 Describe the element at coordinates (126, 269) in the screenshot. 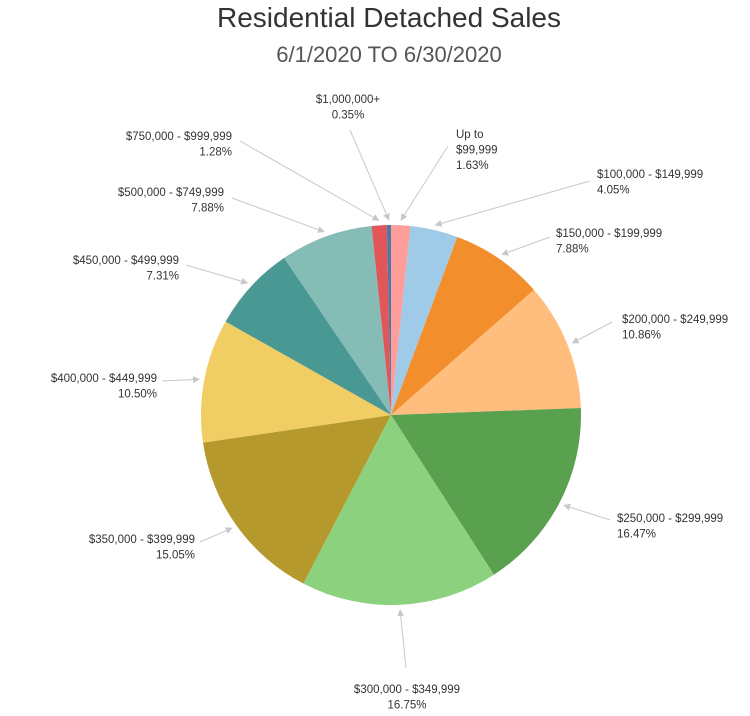

I see `slice-label: $450,000 - $499,999 7.31%` at that location.